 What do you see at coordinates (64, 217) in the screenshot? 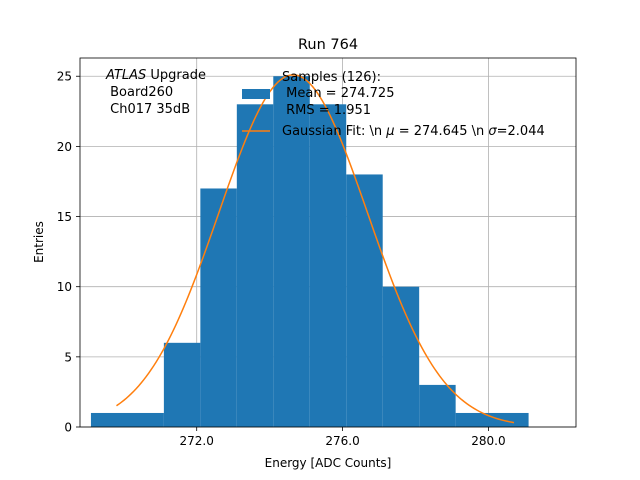
I see `y-tick-label: 15` at bounding box center [64, 217].